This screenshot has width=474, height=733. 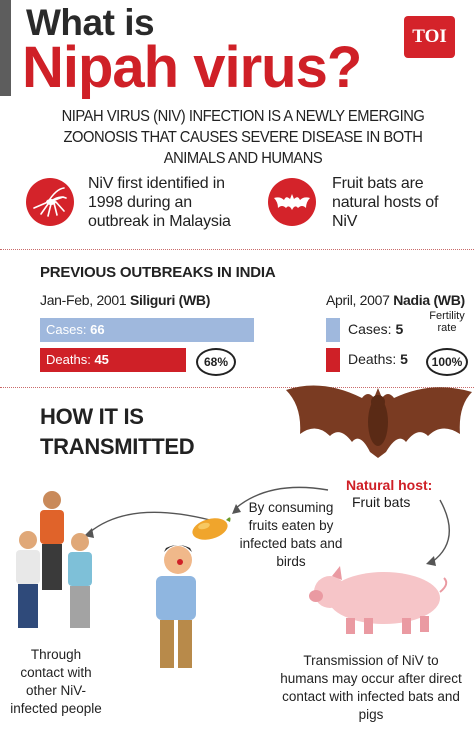 I want to click on mango-icon, so click(x=212, y=528).